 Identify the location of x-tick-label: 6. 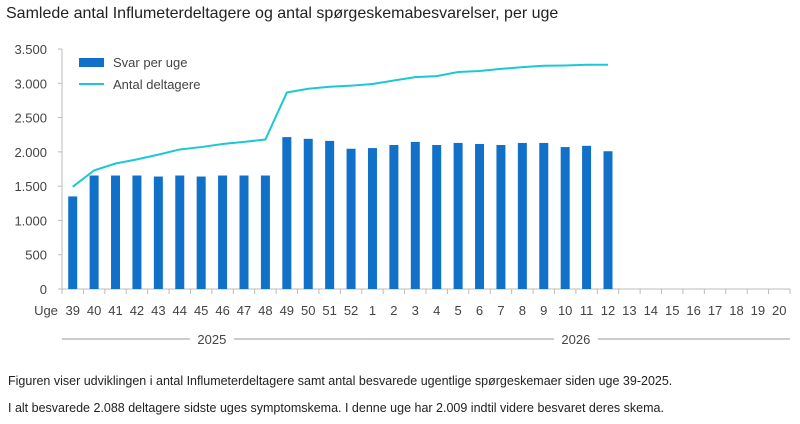
(479, 310).